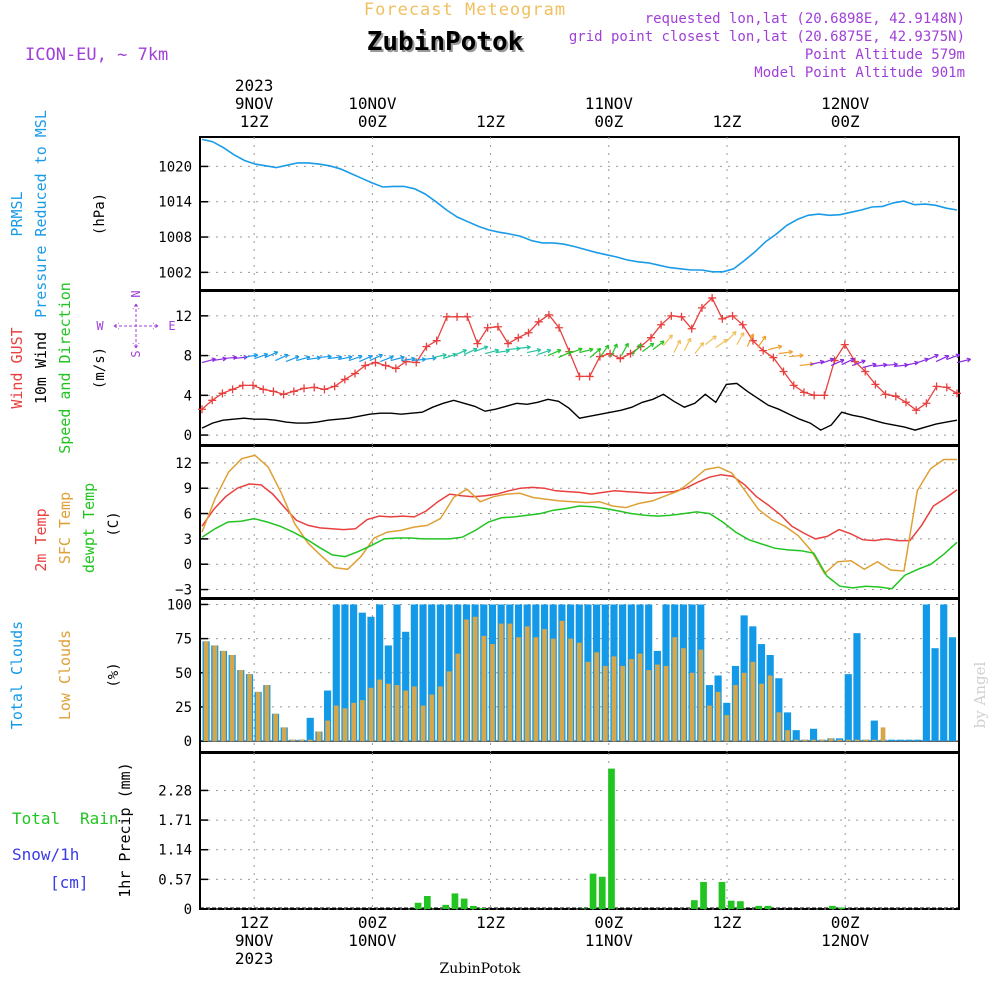 The width and height of the screenshot is (1000, 1000). I want to click on time-label-top: 11NOV, so click(609, 103).